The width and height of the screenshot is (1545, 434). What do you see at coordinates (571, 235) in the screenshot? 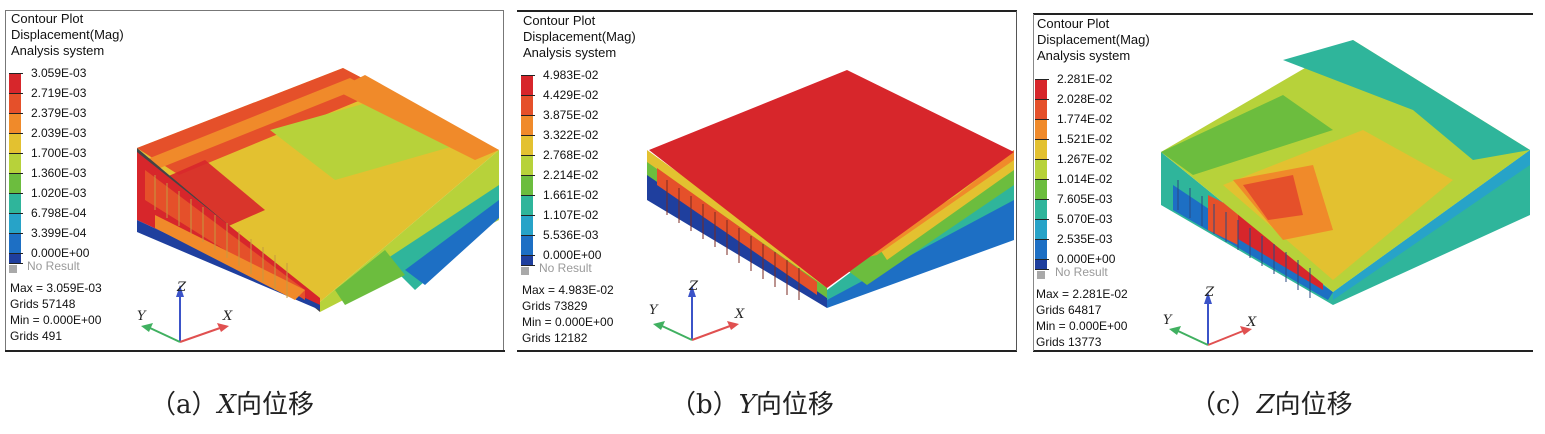
I see `legend-label: 5.536E-03` at bounding box center [571, 235].